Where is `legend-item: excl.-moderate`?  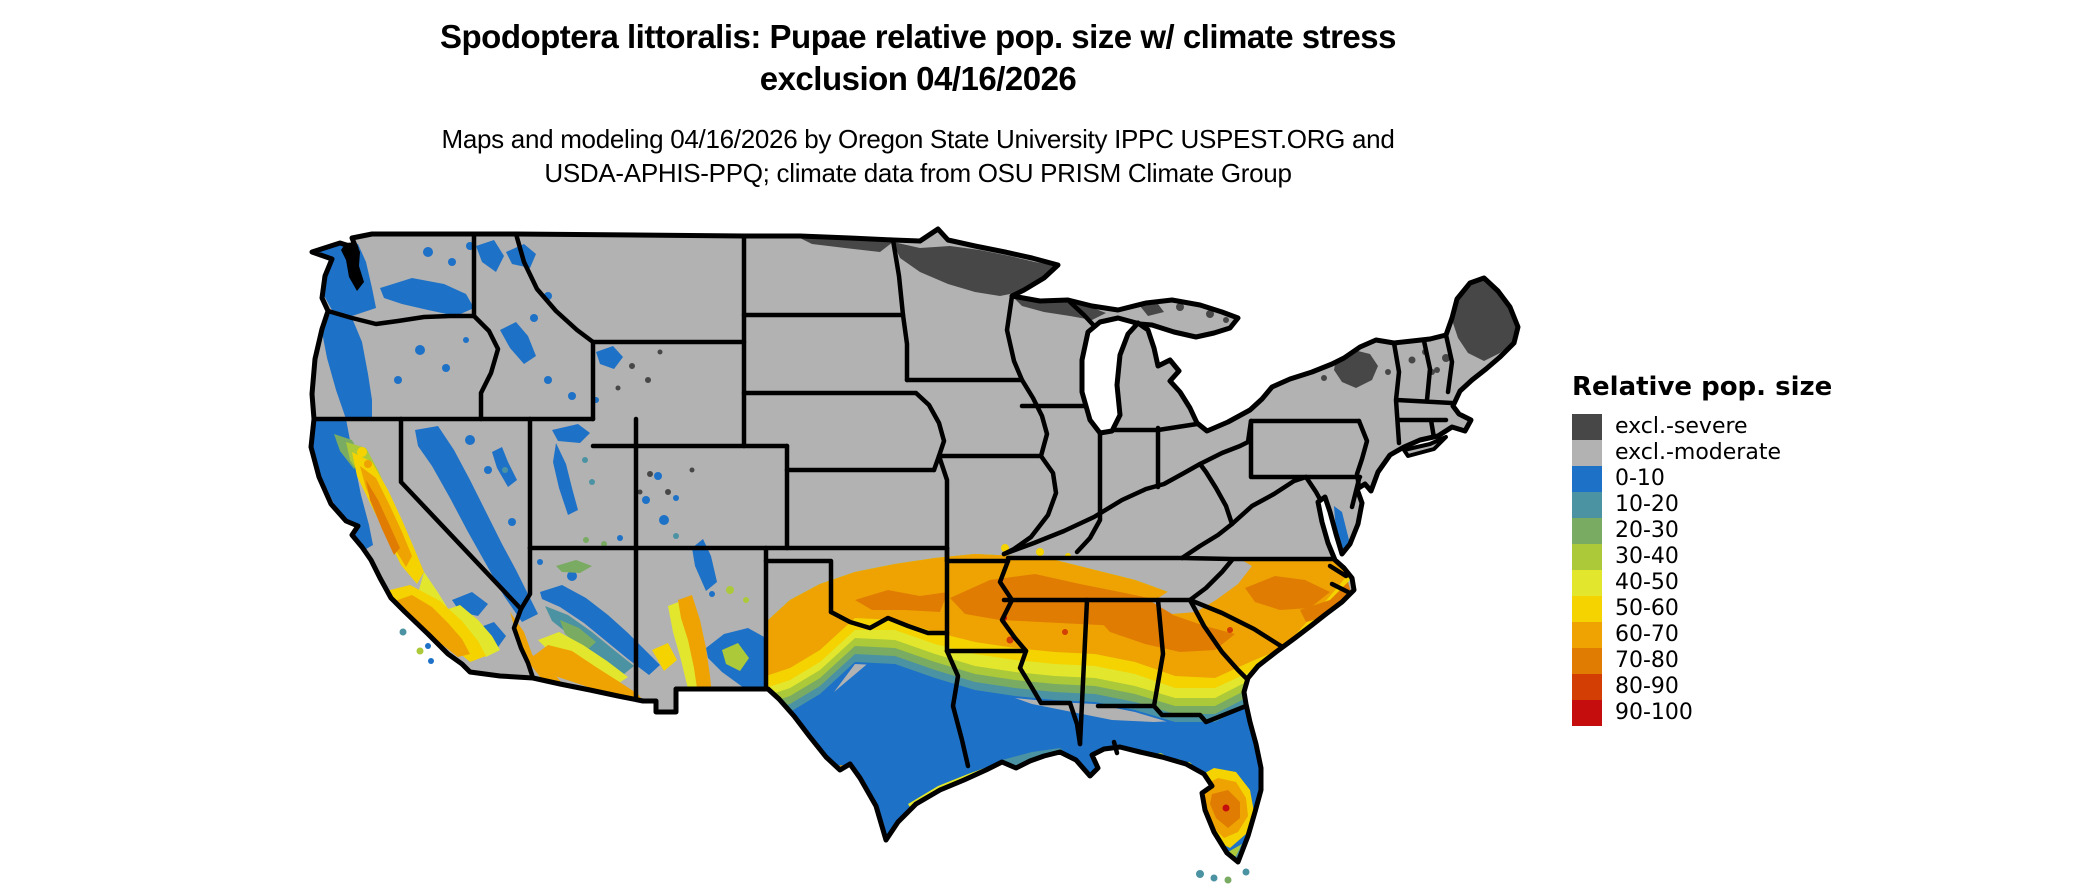
legend-item: excl.-moderate is located at coordinates (1702, 453).